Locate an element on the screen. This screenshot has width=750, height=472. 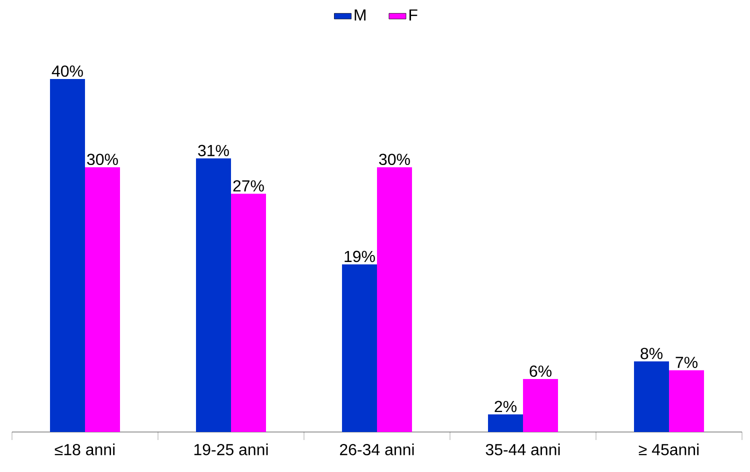
data-label: 31% is located at coordinates (213, 150).